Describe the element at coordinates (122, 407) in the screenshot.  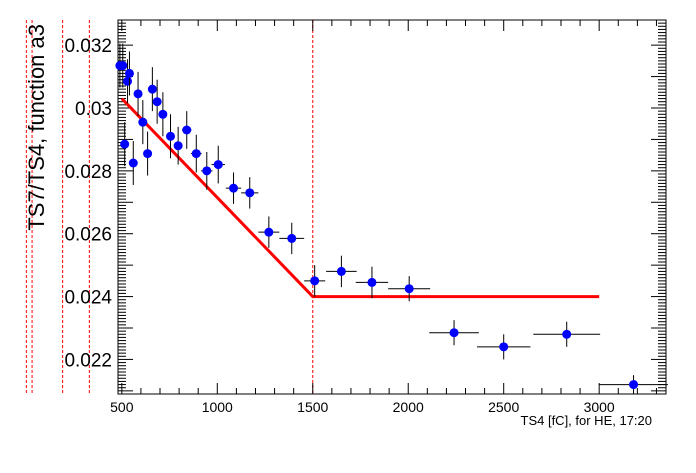
I see `x-tick-label: 500` at that location.